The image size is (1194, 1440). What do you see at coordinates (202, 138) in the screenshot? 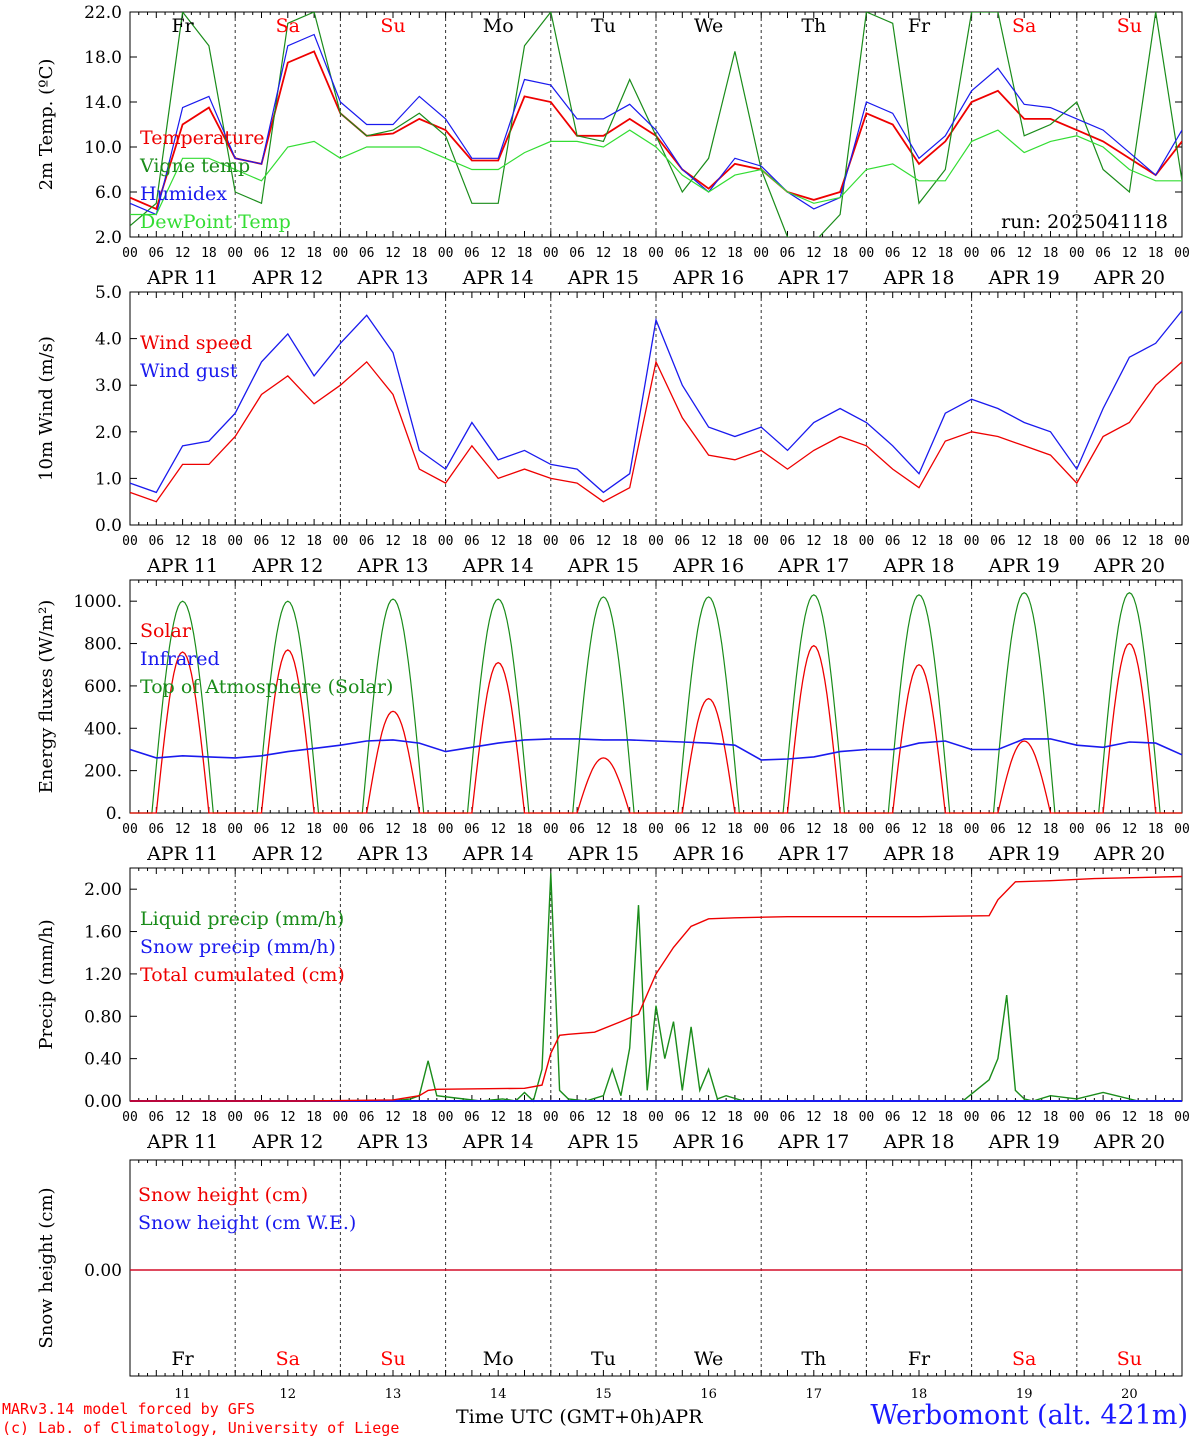
I see `legend-entry: Temperature` at bounding box center [202, 138].